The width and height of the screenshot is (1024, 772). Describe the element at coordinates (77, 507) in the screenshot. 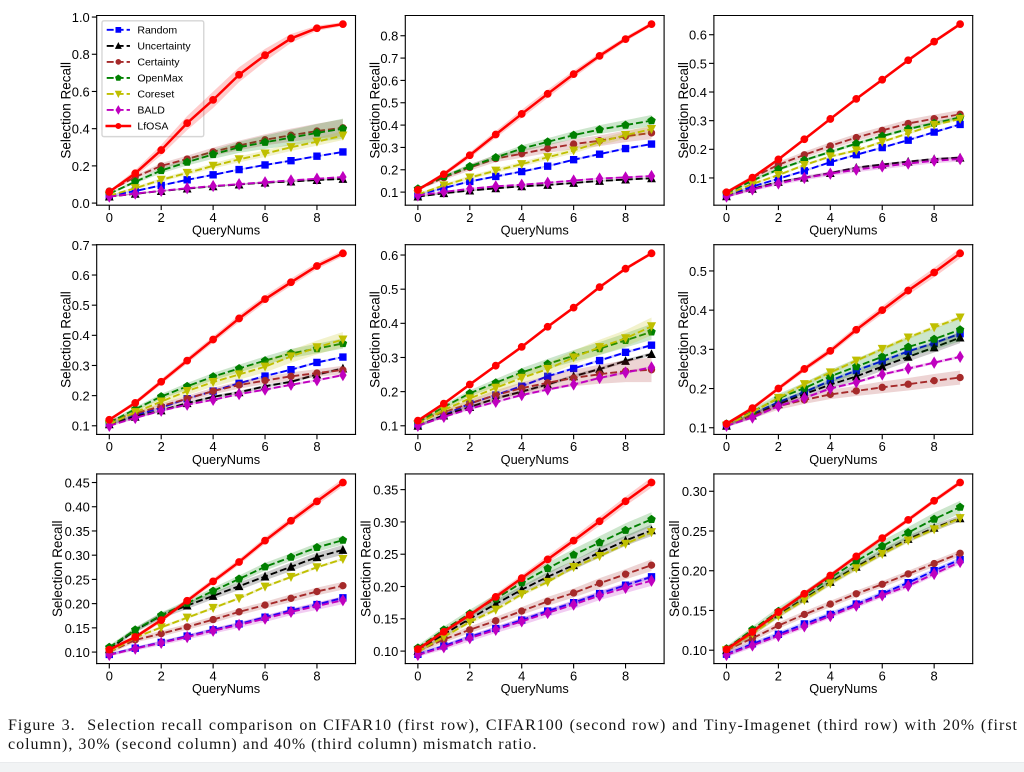

I see `svg-text: 0.40` at that location.